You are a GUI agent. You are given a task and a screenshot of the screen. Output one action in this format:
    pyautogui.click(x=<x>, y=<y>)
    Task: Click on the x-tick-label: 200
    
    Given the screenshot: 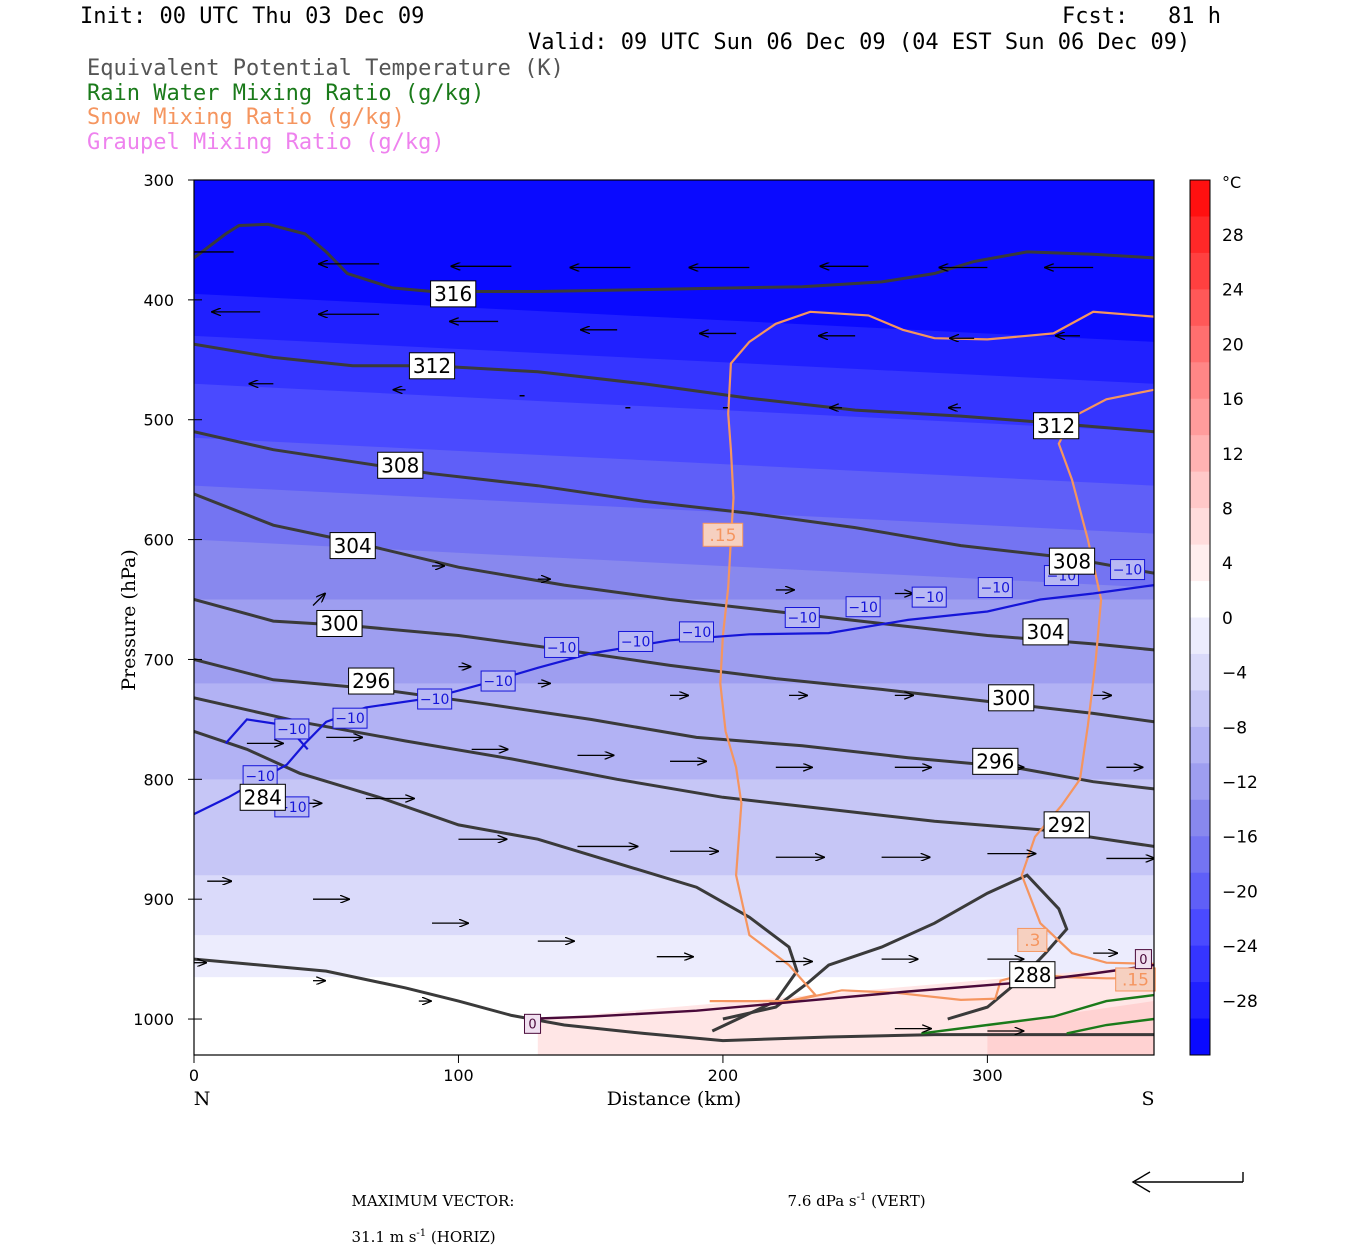 What is the action you would take?
    pyautogui.click(x=723, y=1075)
    